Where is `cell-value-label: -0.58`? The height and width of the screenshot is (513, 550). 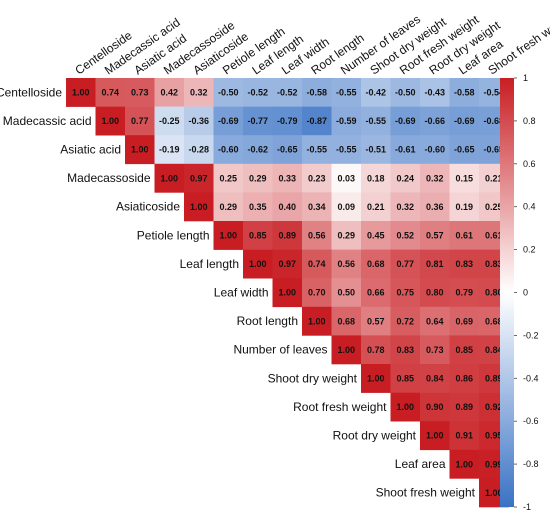 cell-value-label: -0.58 is located at coordinates (464, 93).